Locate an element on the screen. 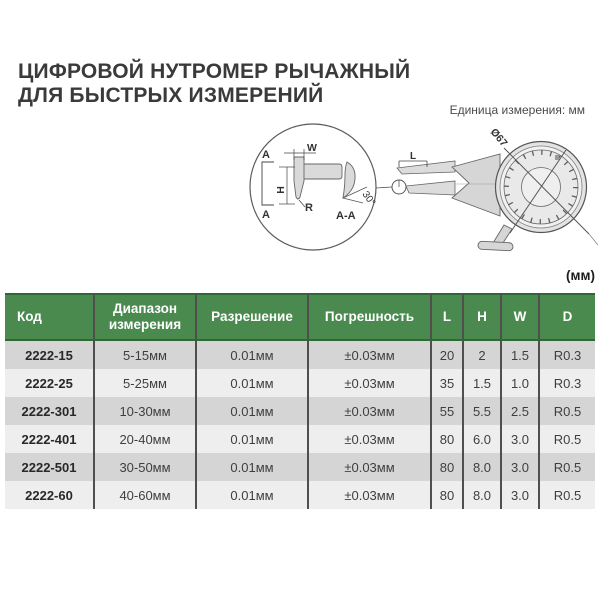 The image size is (600, 600). table-unit-note: (мм) is located at coordinates (580, 275).